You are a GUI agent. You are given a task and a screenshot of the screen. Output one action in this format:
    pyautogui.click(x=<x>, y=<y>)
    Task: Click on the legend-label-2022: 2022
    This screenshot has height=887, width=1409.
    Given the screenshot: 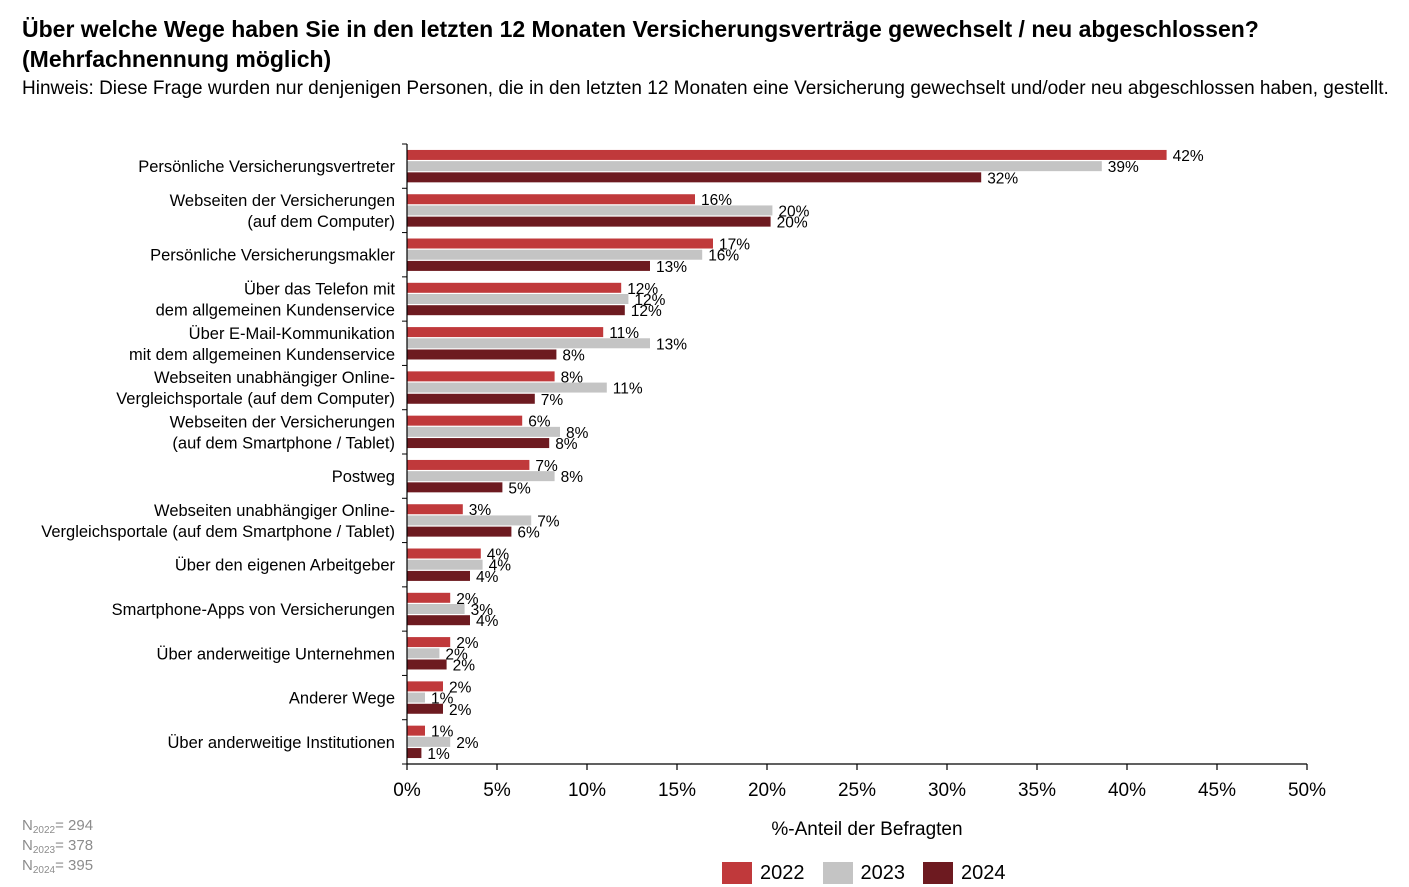 What is the action you would take?
    pyautogui.click(x=782, y=872)
    